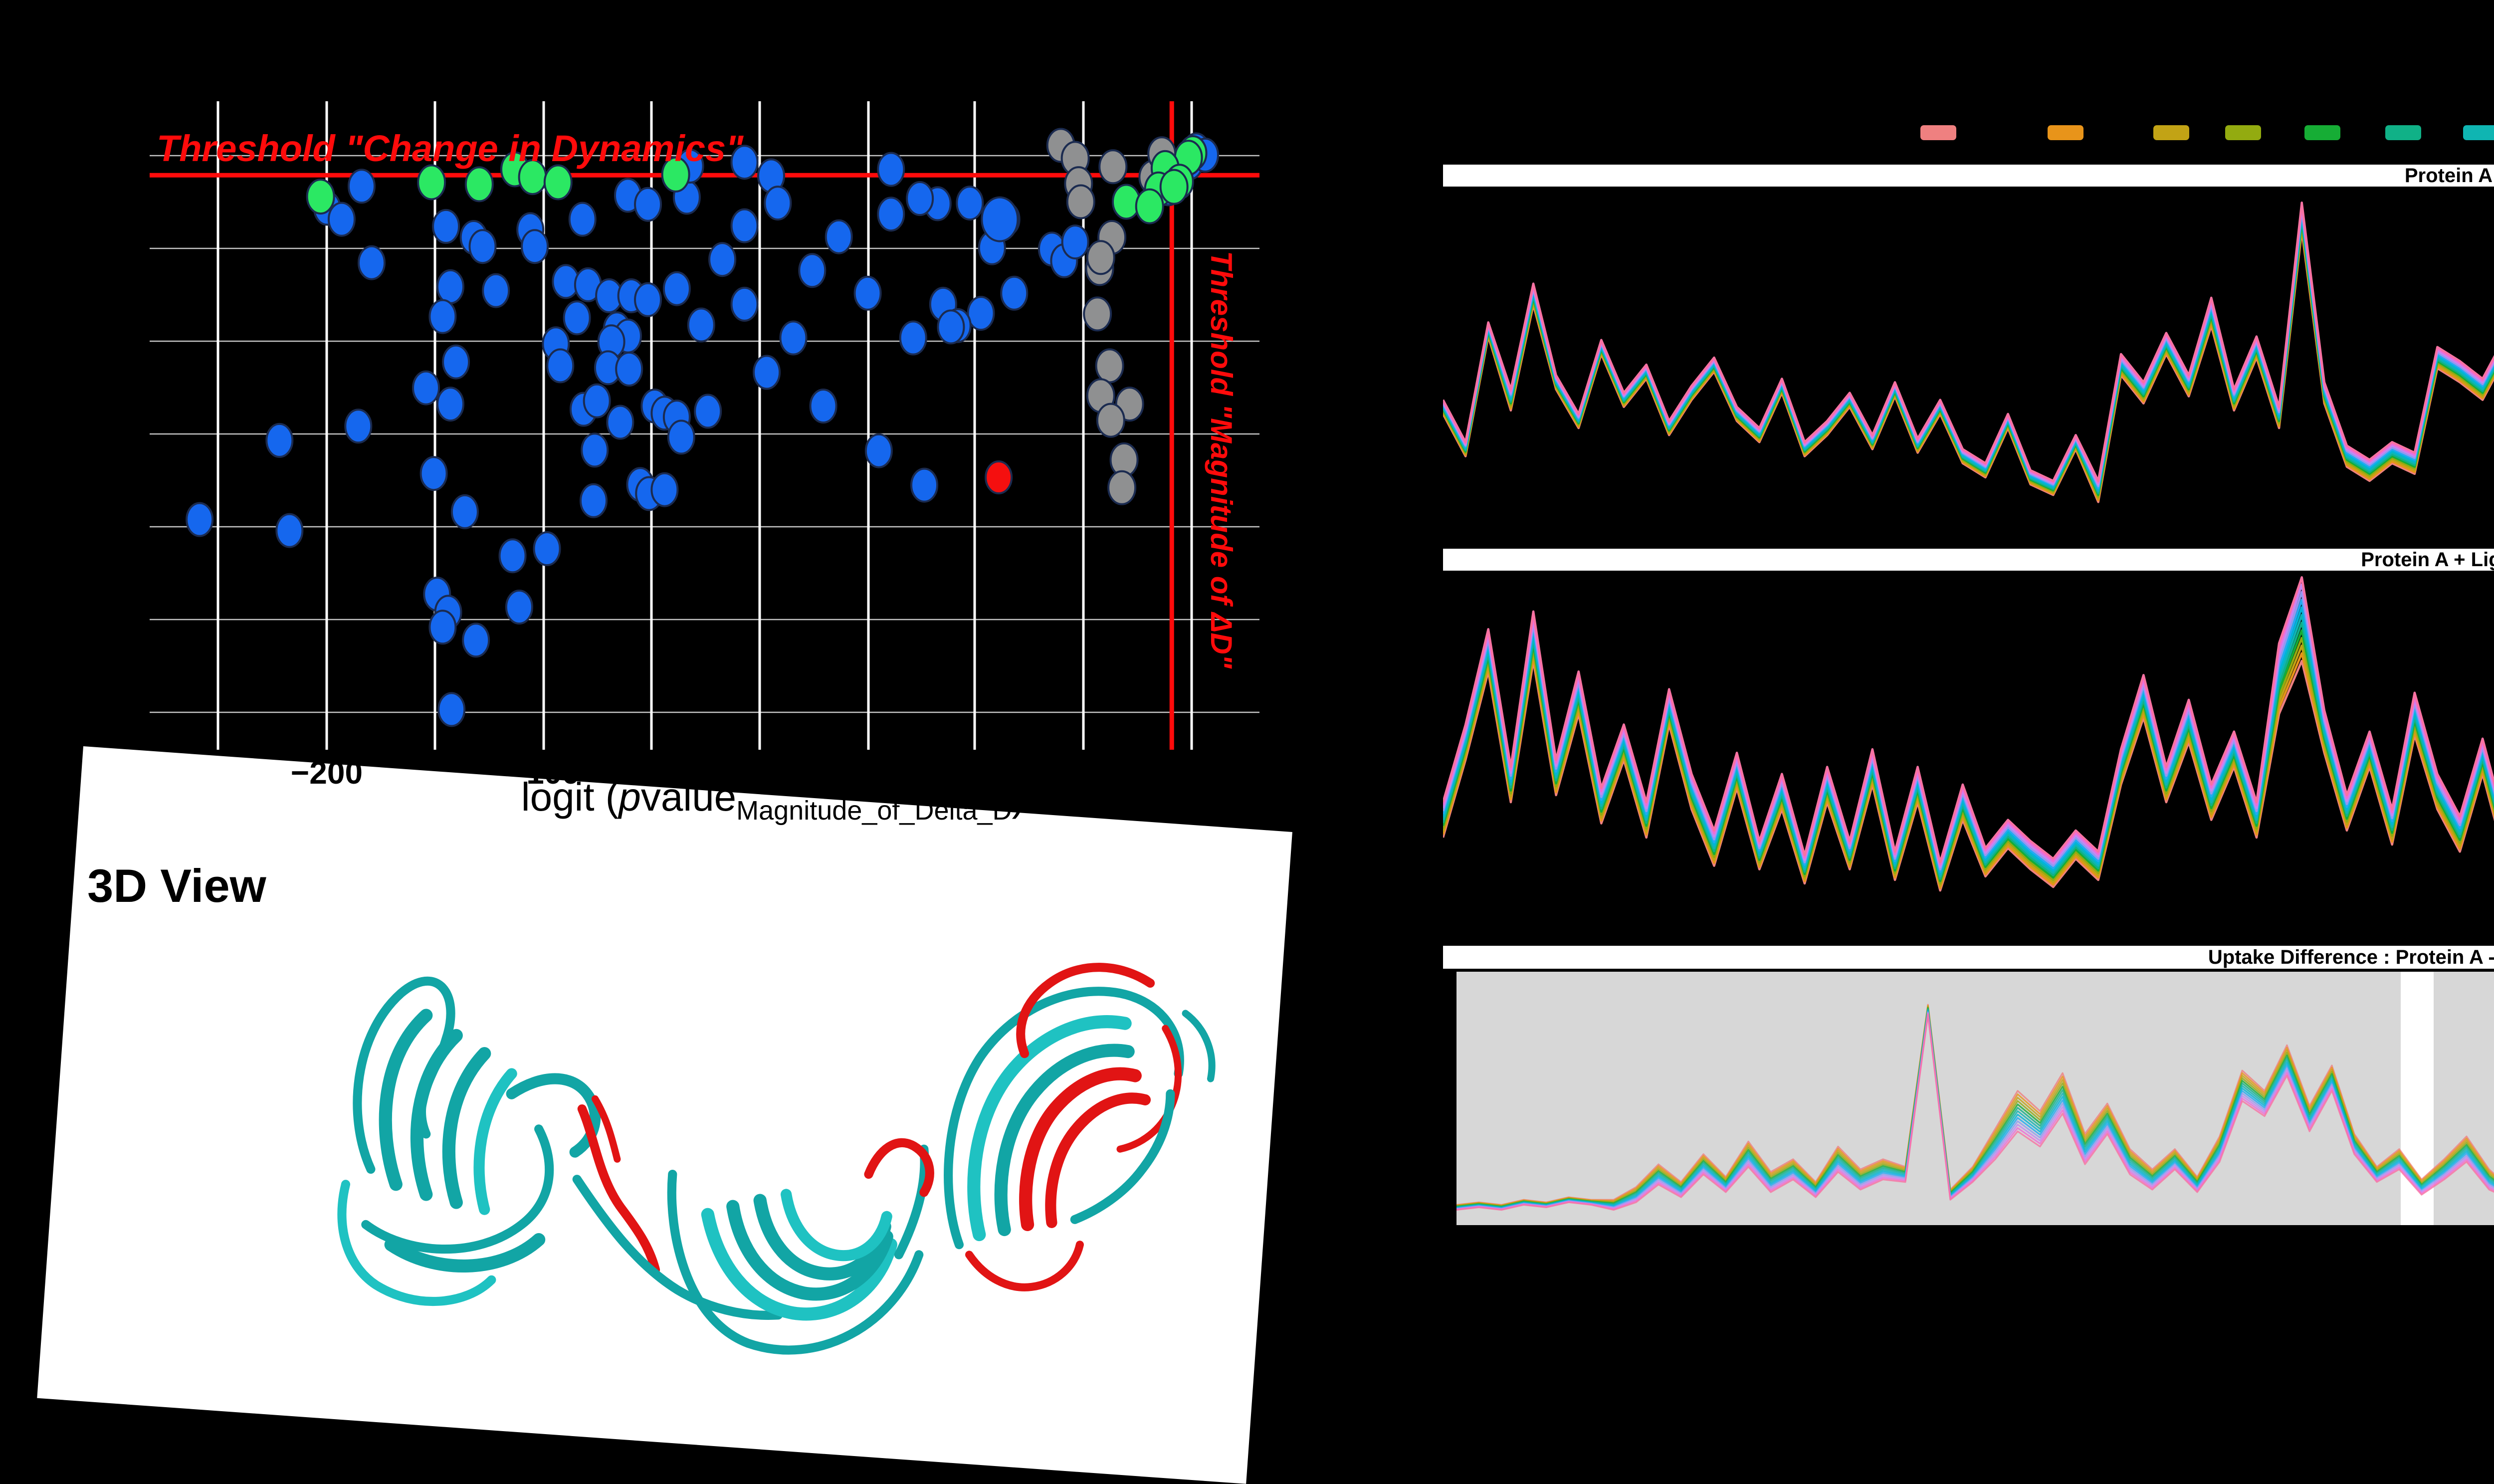 The height and width of the screenshot is (1484, 2494). I want to click on uptake-difference-plot, so click(1975, 1098).